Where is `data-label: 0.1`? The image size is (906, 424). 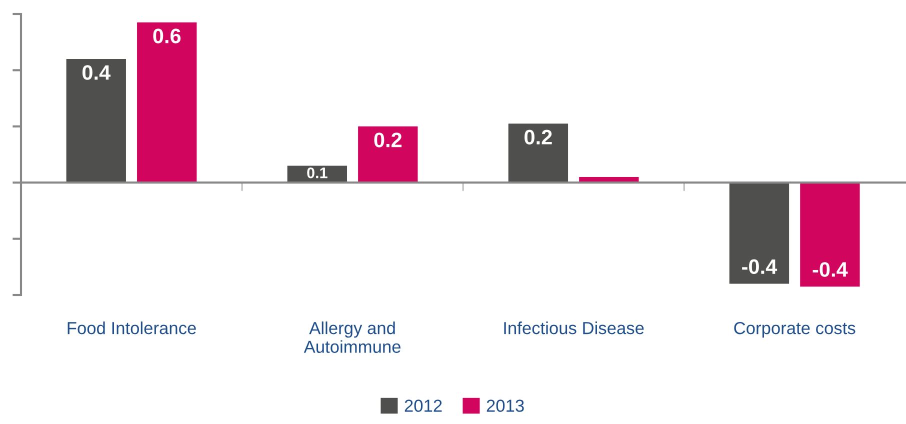
data-label: 0.1 is located at coordinates (317, 172).